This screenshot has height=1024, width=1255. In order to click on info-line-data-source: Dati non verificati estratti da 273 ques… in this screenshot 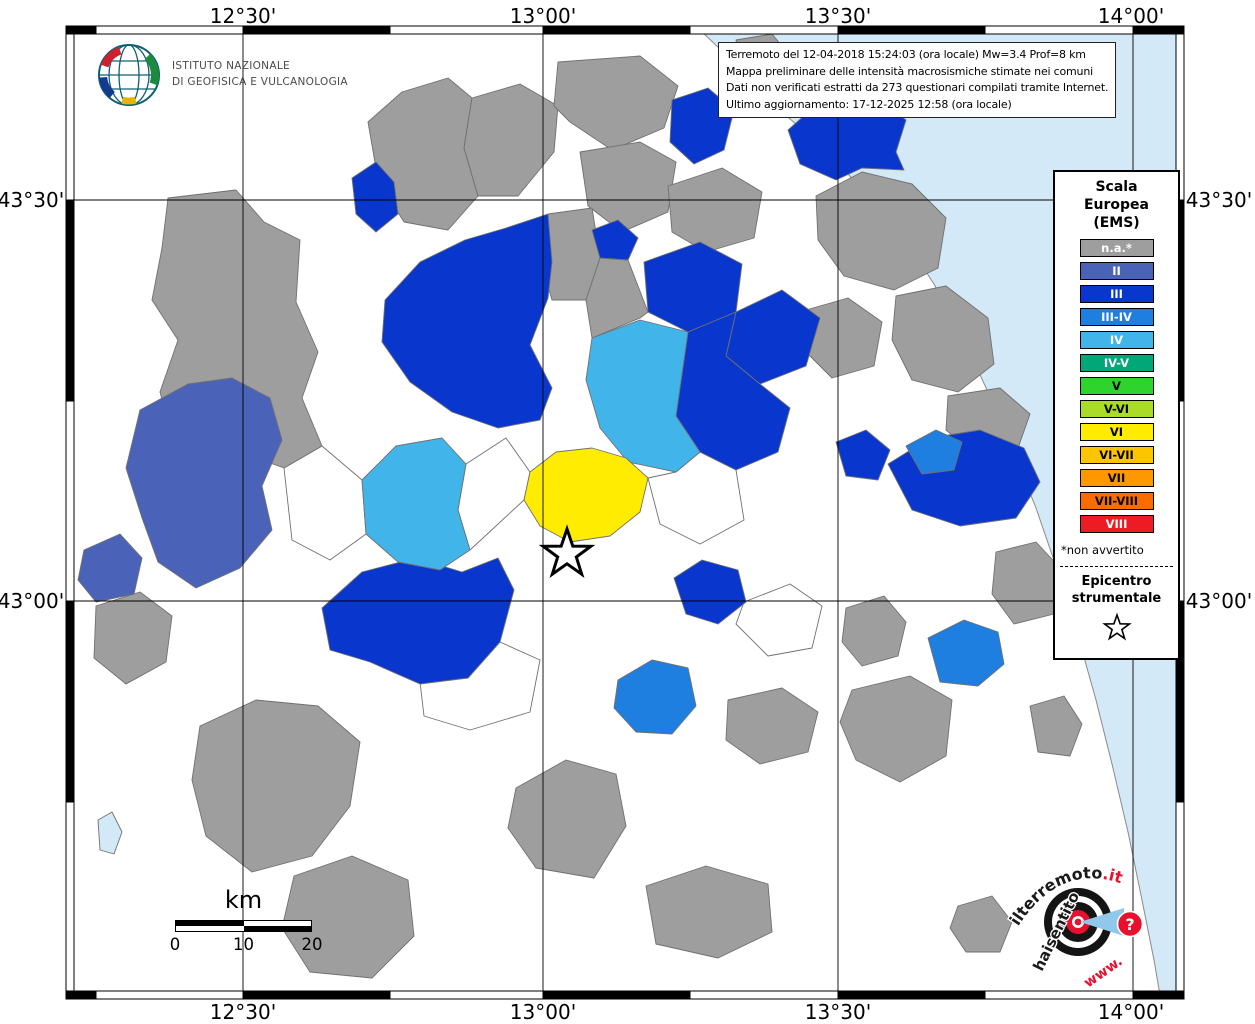, I will do `click(917, 87)`.